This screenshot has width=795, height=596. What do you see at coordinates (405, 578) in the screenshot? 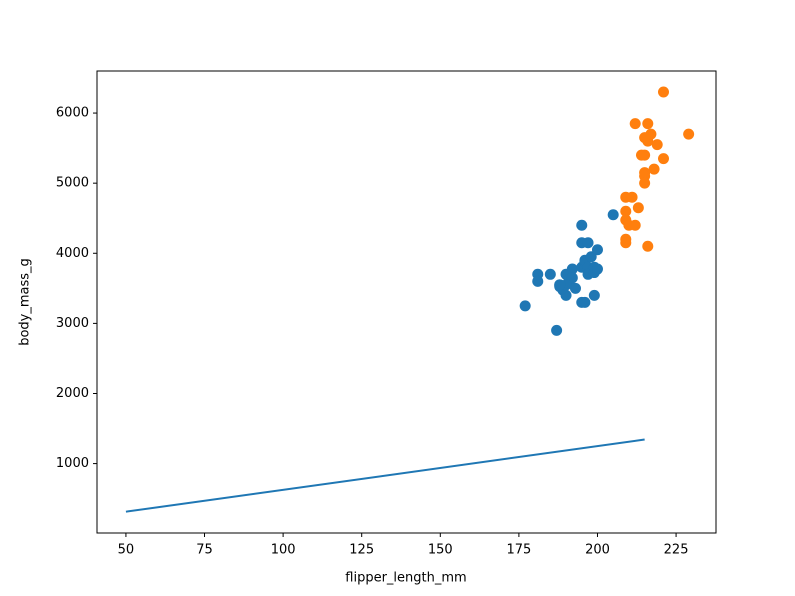
I see `x-axis-label: flipper_length_mm` at bounding box center [405, 578].